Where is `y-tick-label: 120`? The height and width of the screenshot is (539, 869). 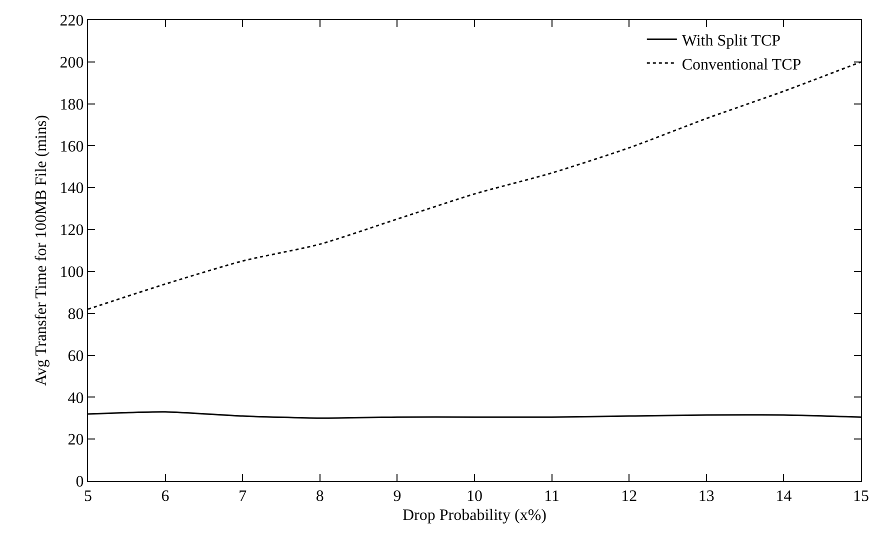
y-tick-label: 120 is located at coordinates (72, 231).